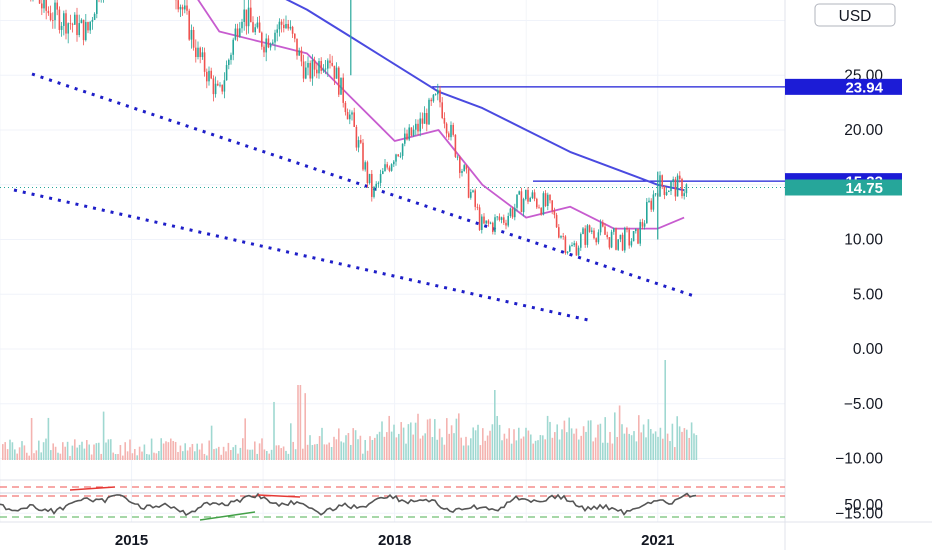 This screenshot has width=932, height=550. I want to click on rsi-divergence-line, so click(227, 516).